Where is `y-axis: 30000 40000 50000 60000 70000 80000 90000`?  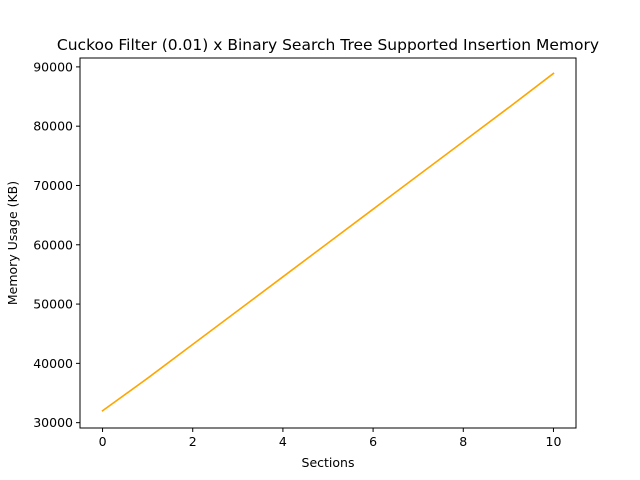 y-axis: 30000 40000 50000 60000 70000 80000 90000 is located at coordinates (56, 244).